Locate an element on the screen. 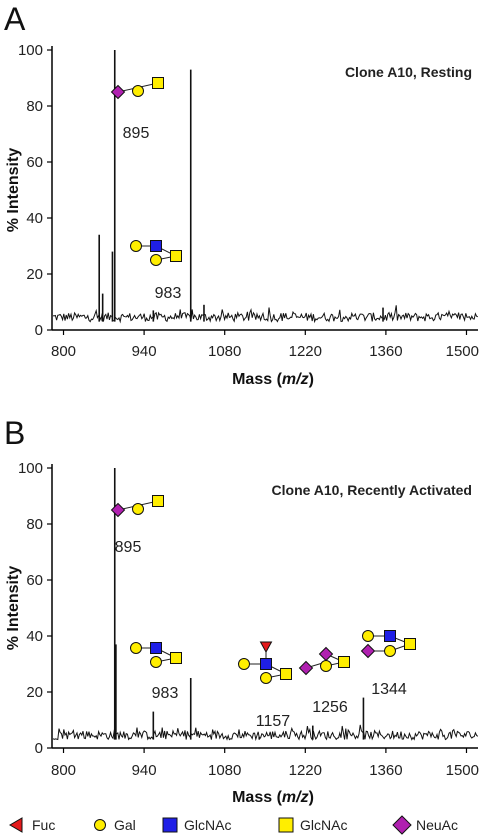 The width and height of the screenshot is (480, 840). legend-label: Gal is located at coordinates (125, 825).